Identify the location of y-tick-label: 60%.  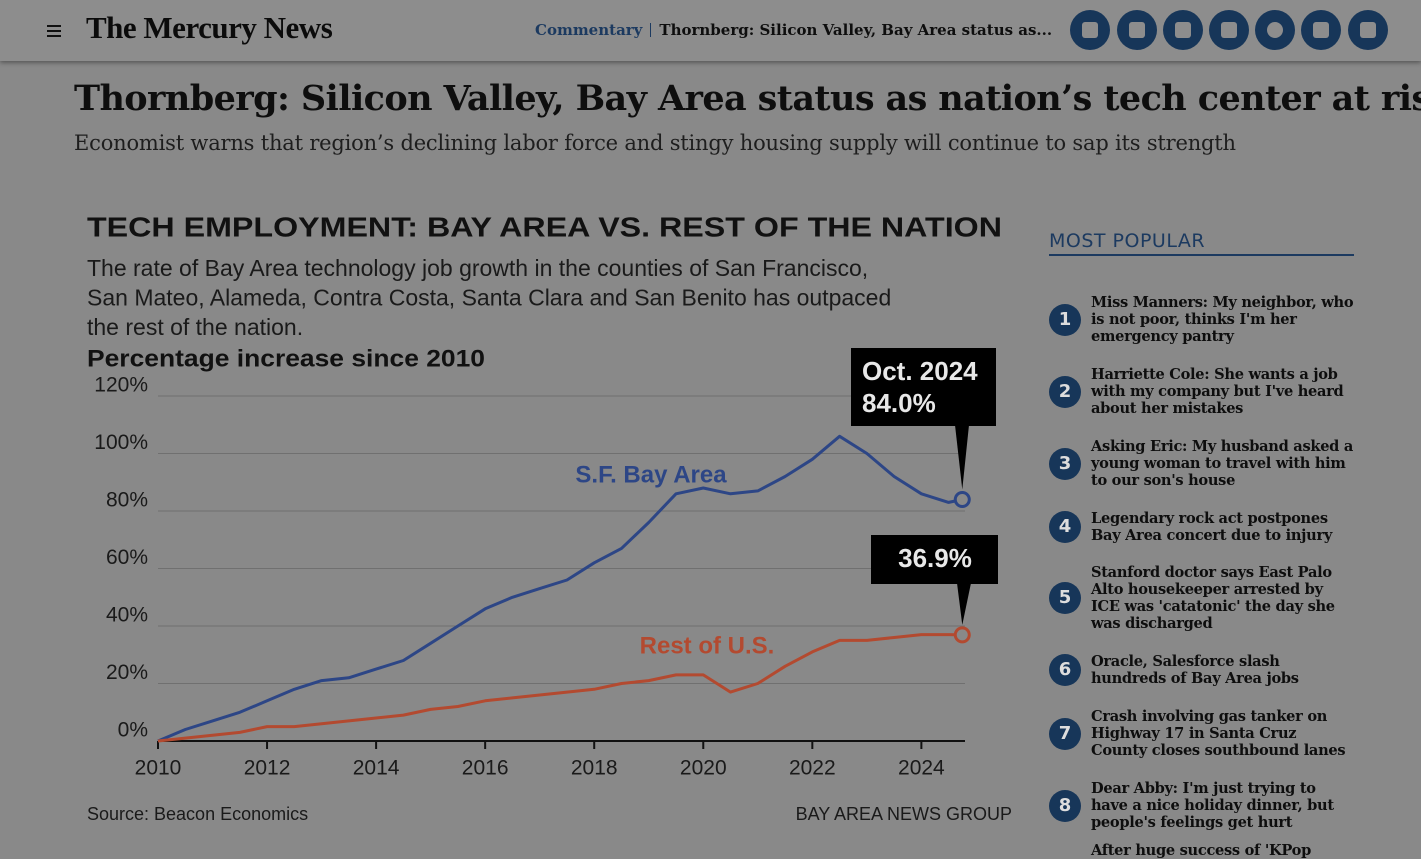
(127, 557).